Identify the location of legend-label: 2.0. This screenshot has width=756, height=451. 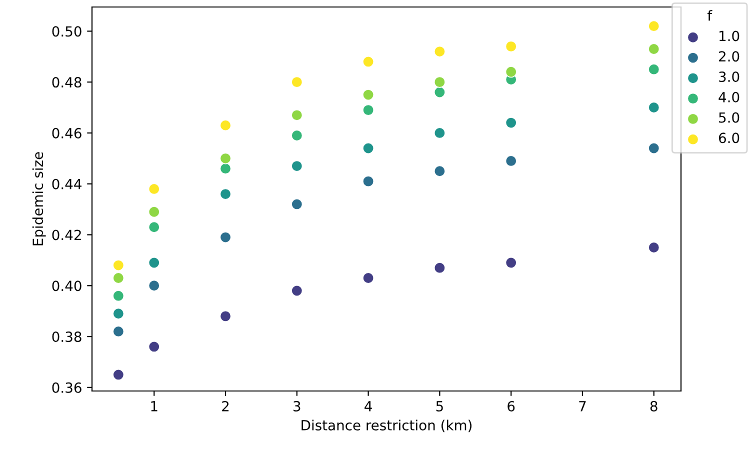
(729, 56).